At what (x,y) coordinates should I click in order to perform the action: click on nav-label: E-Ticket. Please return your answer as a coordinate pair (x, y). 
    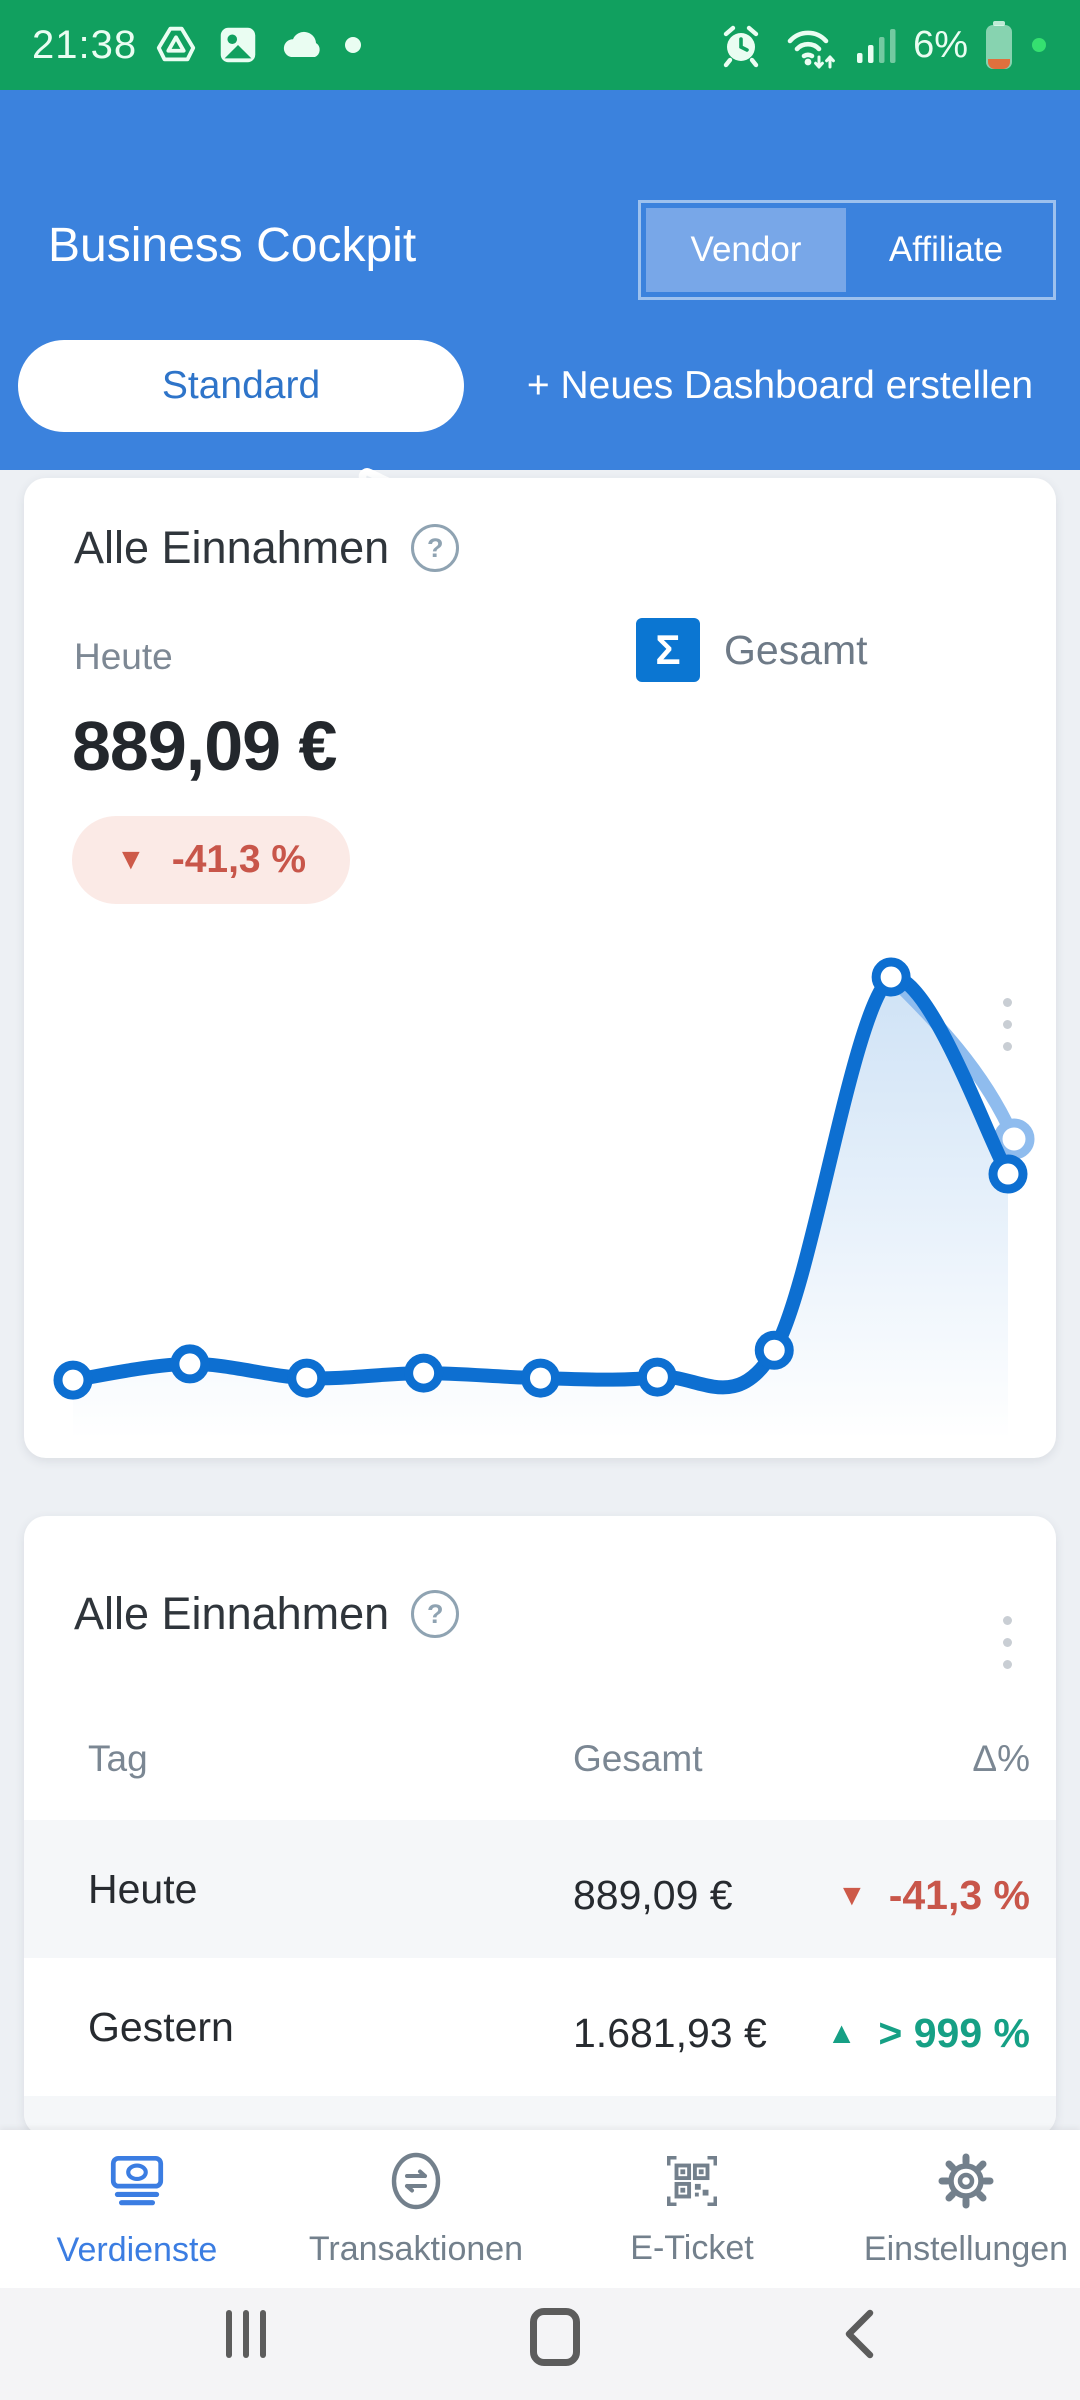
    Looking at the image, I should click on (692, 2248).